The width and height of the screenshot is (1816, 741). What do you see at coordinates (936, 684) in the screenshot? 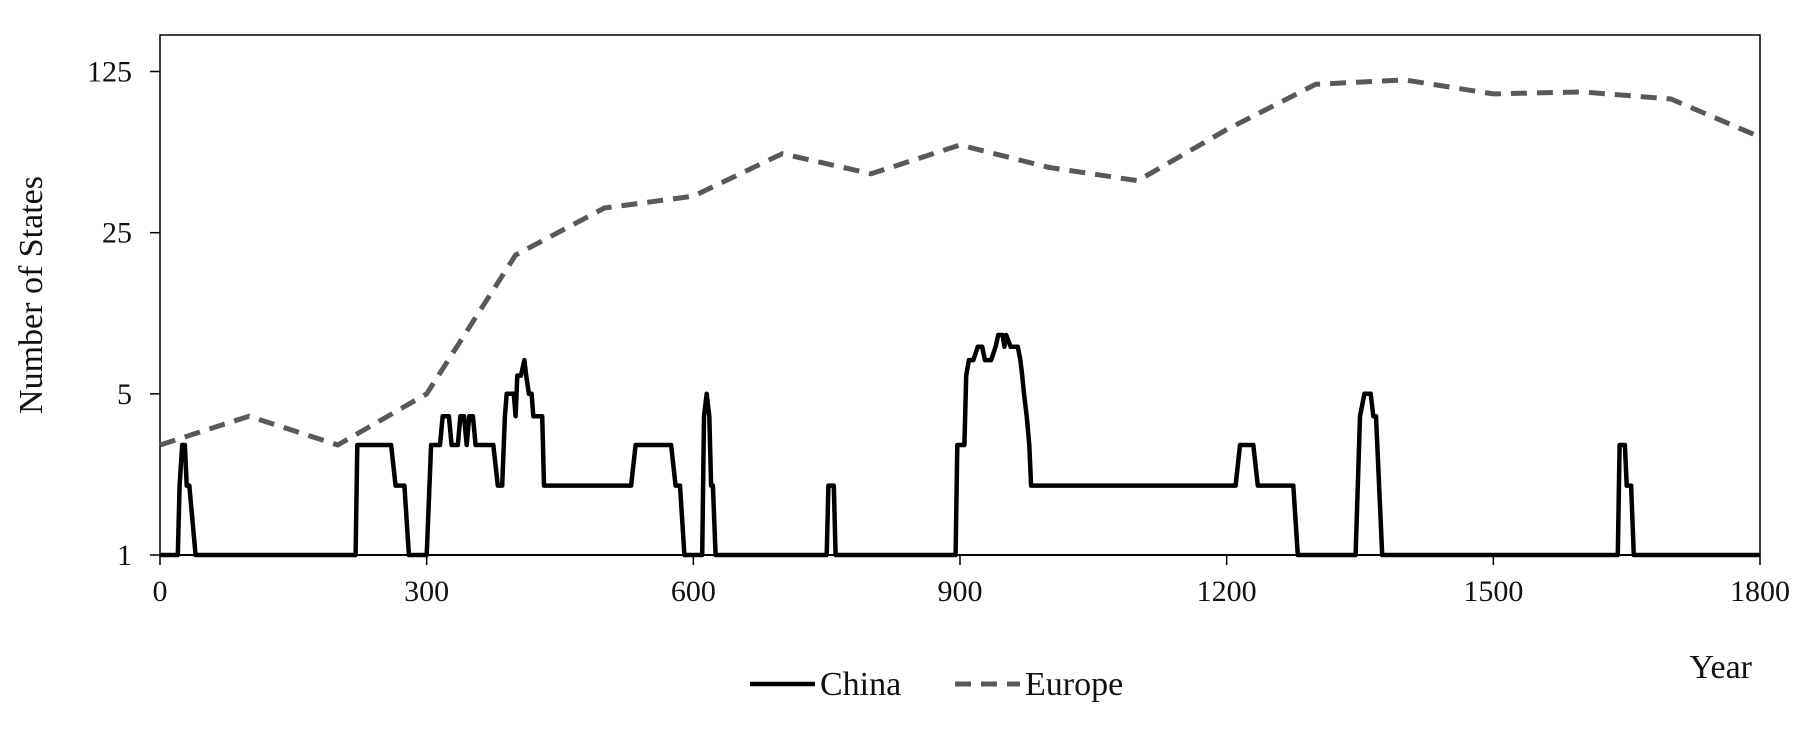
I see `legend: China Europe` at bounding box center [936, 684].